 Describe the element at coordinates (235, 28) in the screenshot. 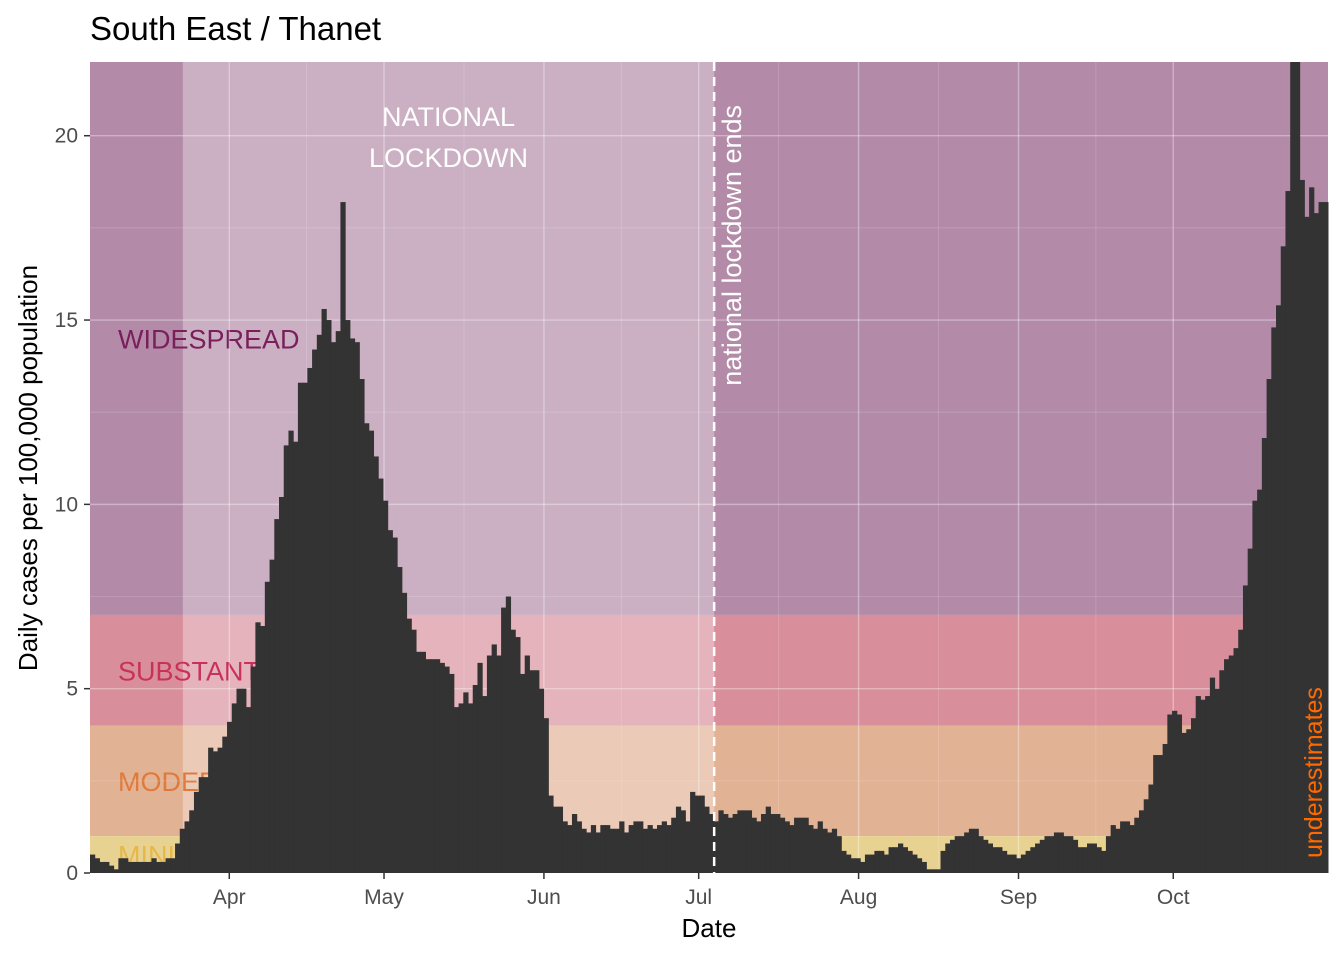

I see `chart-title: South East / Thanet` at that location.